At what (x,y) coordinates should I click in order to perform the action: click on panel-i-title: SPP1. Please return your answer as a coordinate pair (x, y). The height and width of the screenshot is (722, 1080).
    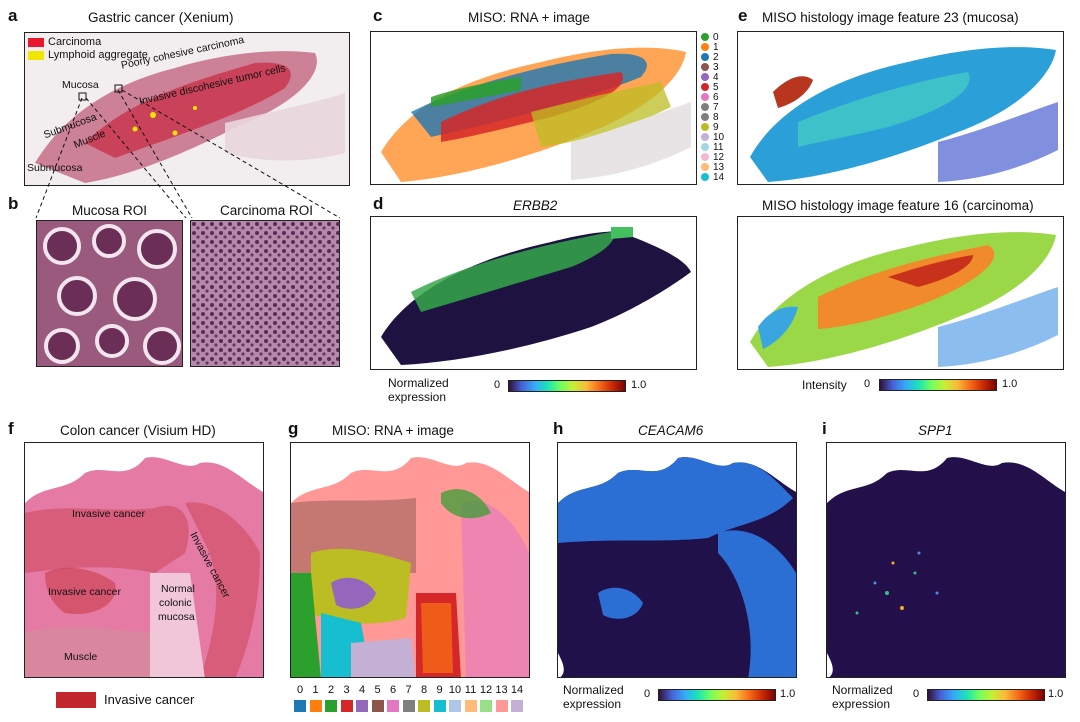
    Looking at the image, I should click on (935, 430).